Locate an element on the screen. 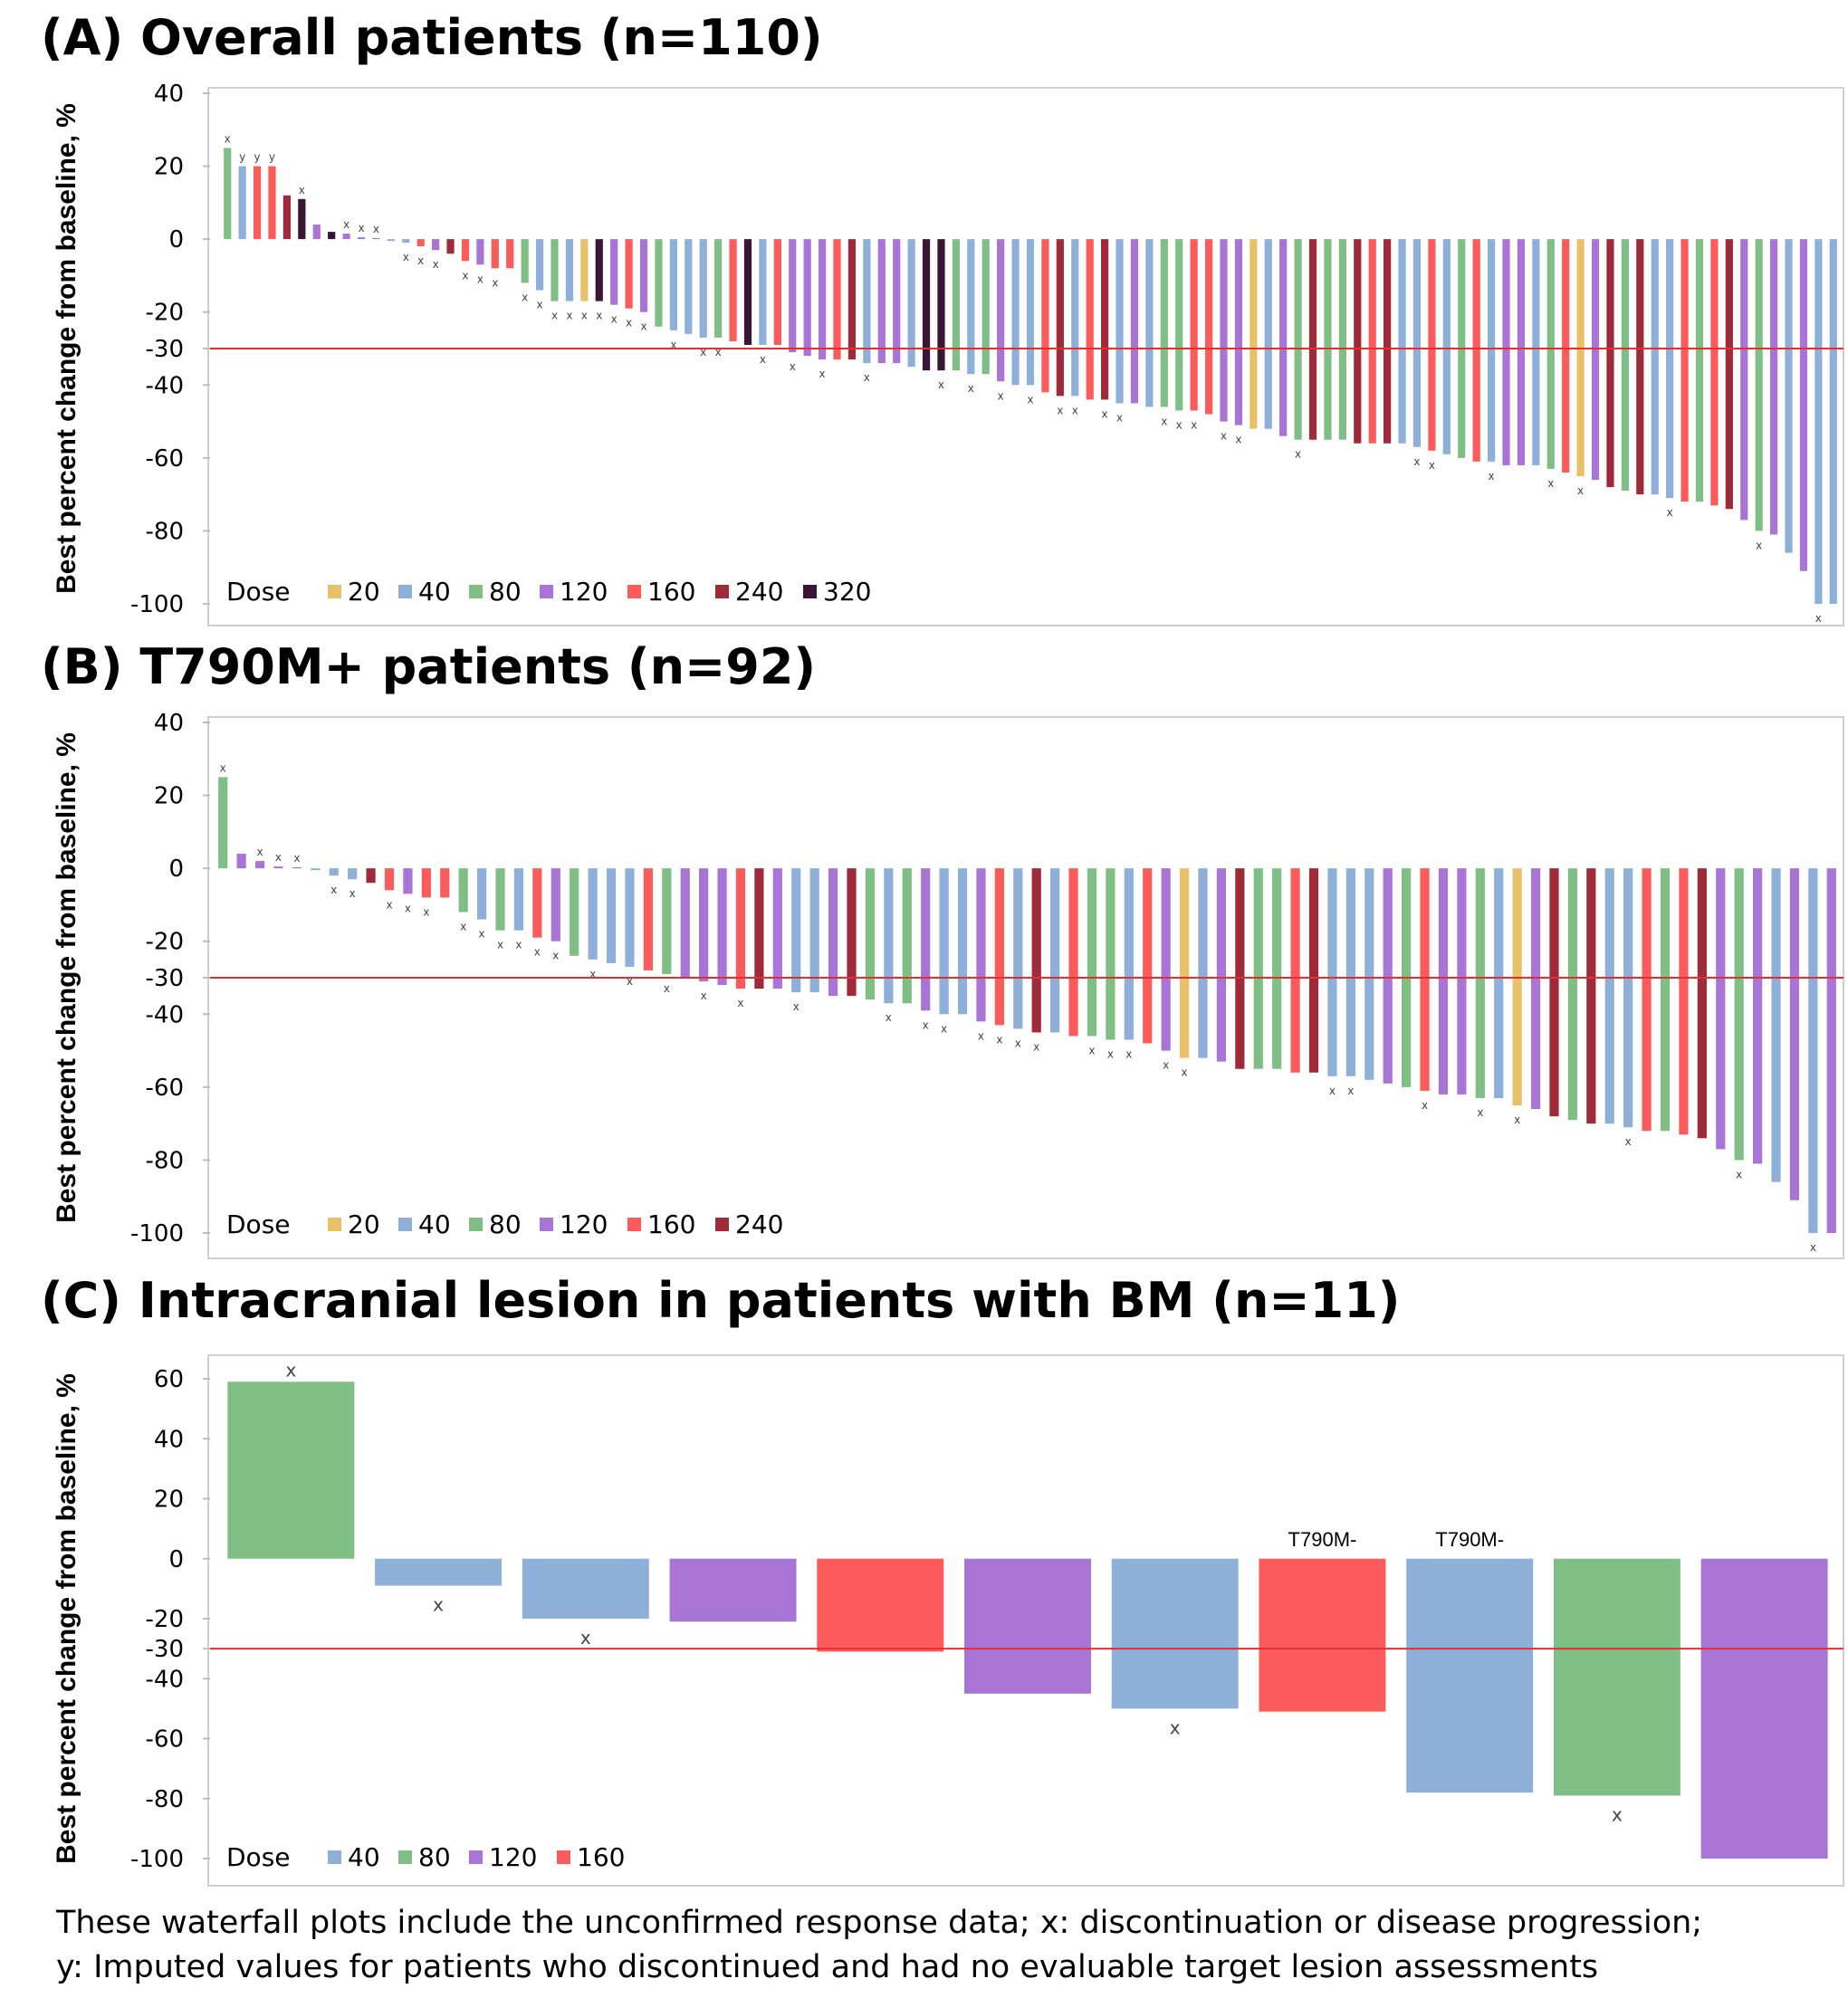  y-tick-label: -40 is located at coordinates (165, 385).